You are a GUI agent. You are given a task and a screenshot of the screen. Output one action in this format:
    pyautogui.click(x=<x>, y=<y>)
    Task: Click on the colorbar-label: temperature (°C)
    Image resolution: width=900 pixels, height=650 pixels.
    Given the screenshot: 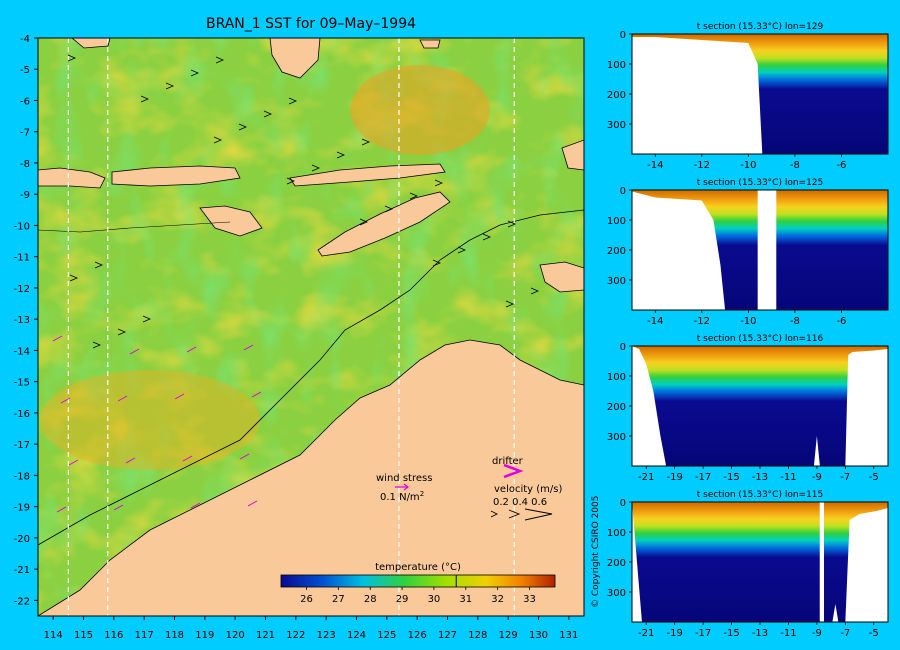 What is the action you would take?
    pyautogui.click(x=418, y=567)
    